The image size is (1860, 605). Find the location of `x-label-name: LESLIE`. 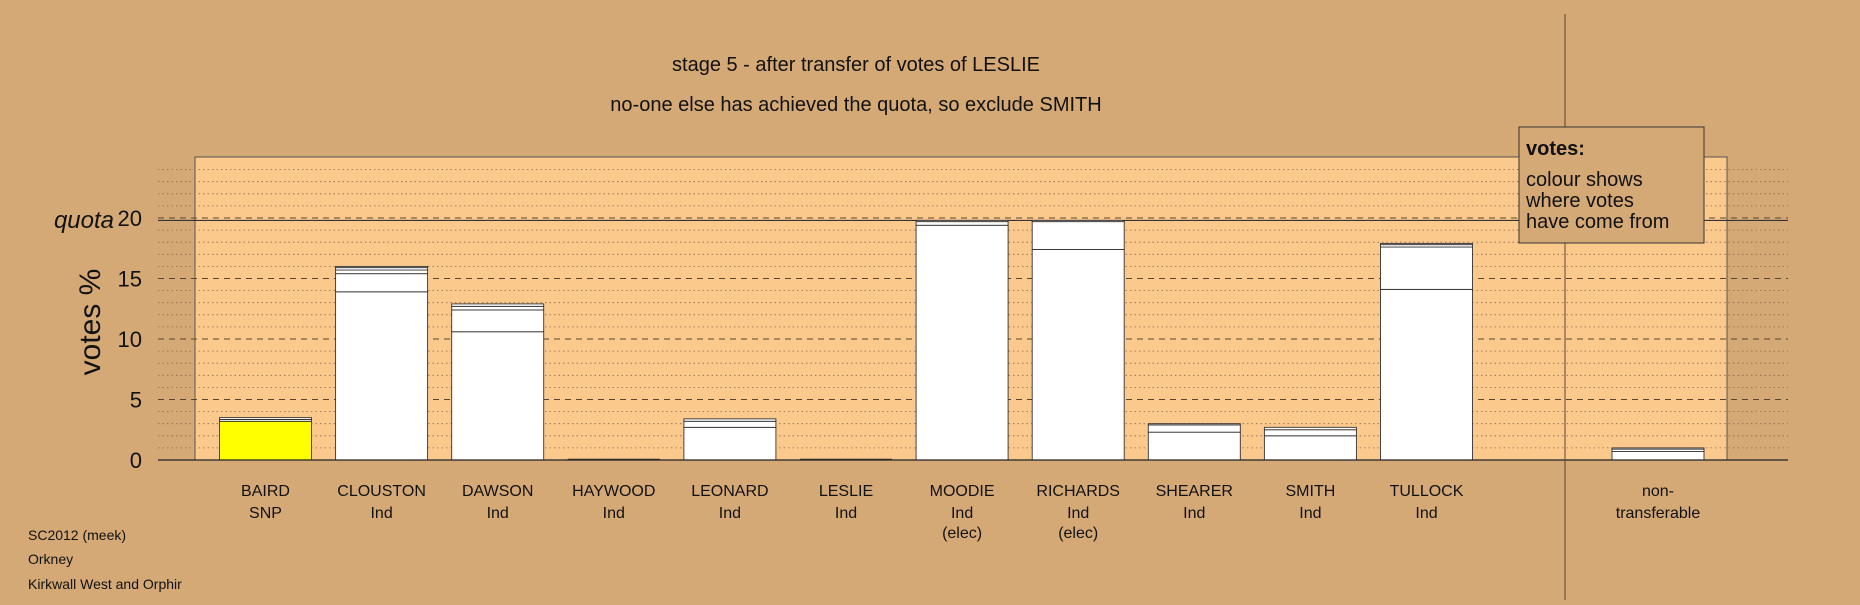

x-label-name: LESLIE is located at coordinates (846, 491).